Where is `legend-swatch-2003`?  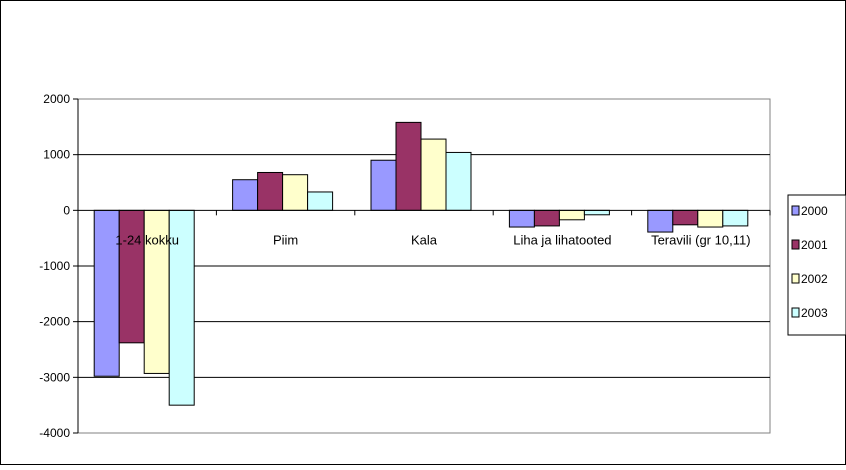
legend-swatch-2003 is located at coordinates (795, 312).